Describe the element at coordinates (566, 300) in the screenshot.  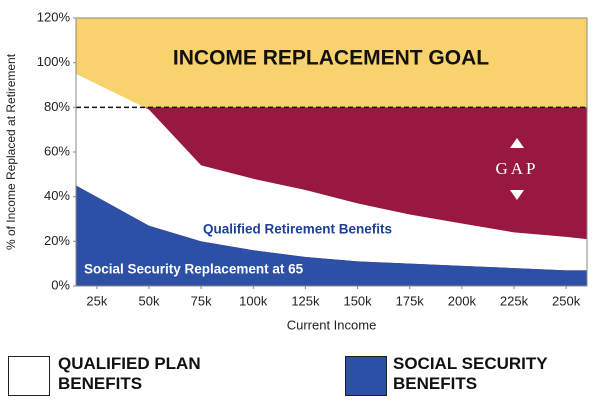
I see `x-tick-label: 250k` at that location.